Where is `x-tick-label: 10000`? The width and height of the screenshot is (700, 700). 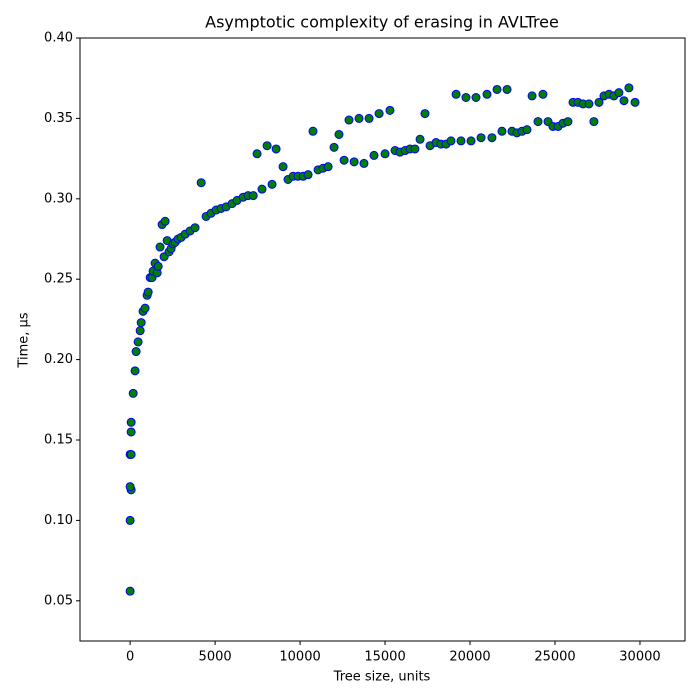 x-tick-label: 10000 is located at coordinates (299, 657).